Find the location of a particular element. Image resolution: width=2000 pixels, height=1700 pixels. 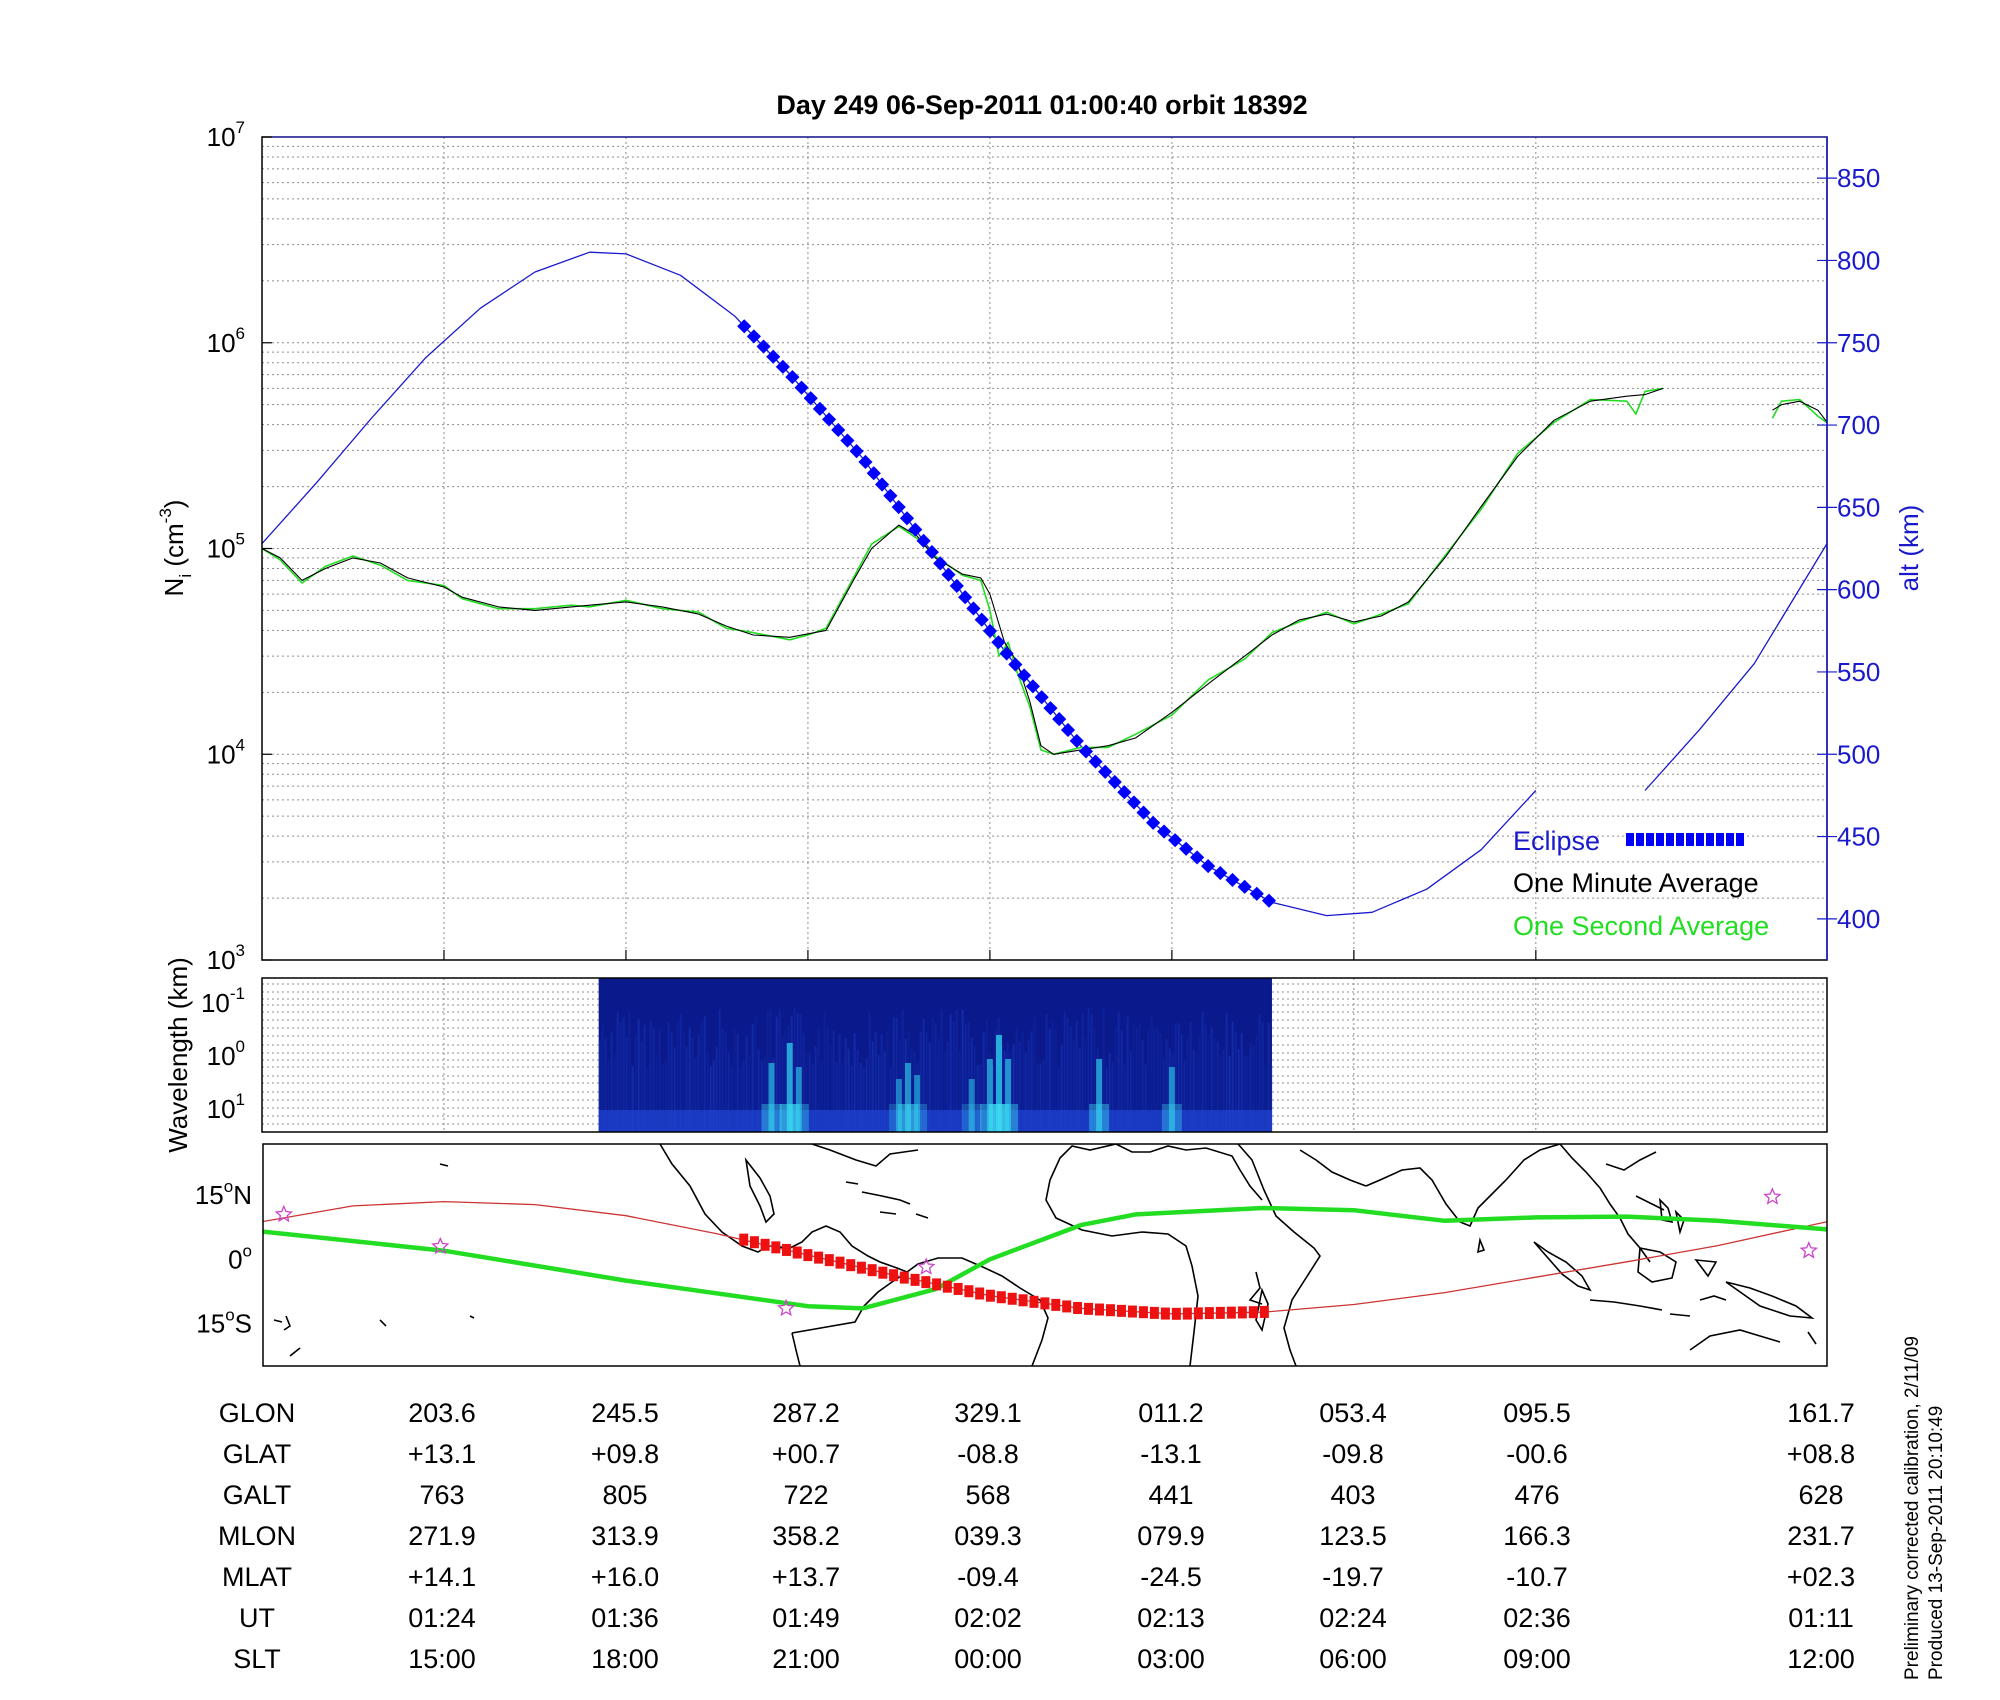

density-y-label: Ni (cm-3) is located at coordinates (175, 548).